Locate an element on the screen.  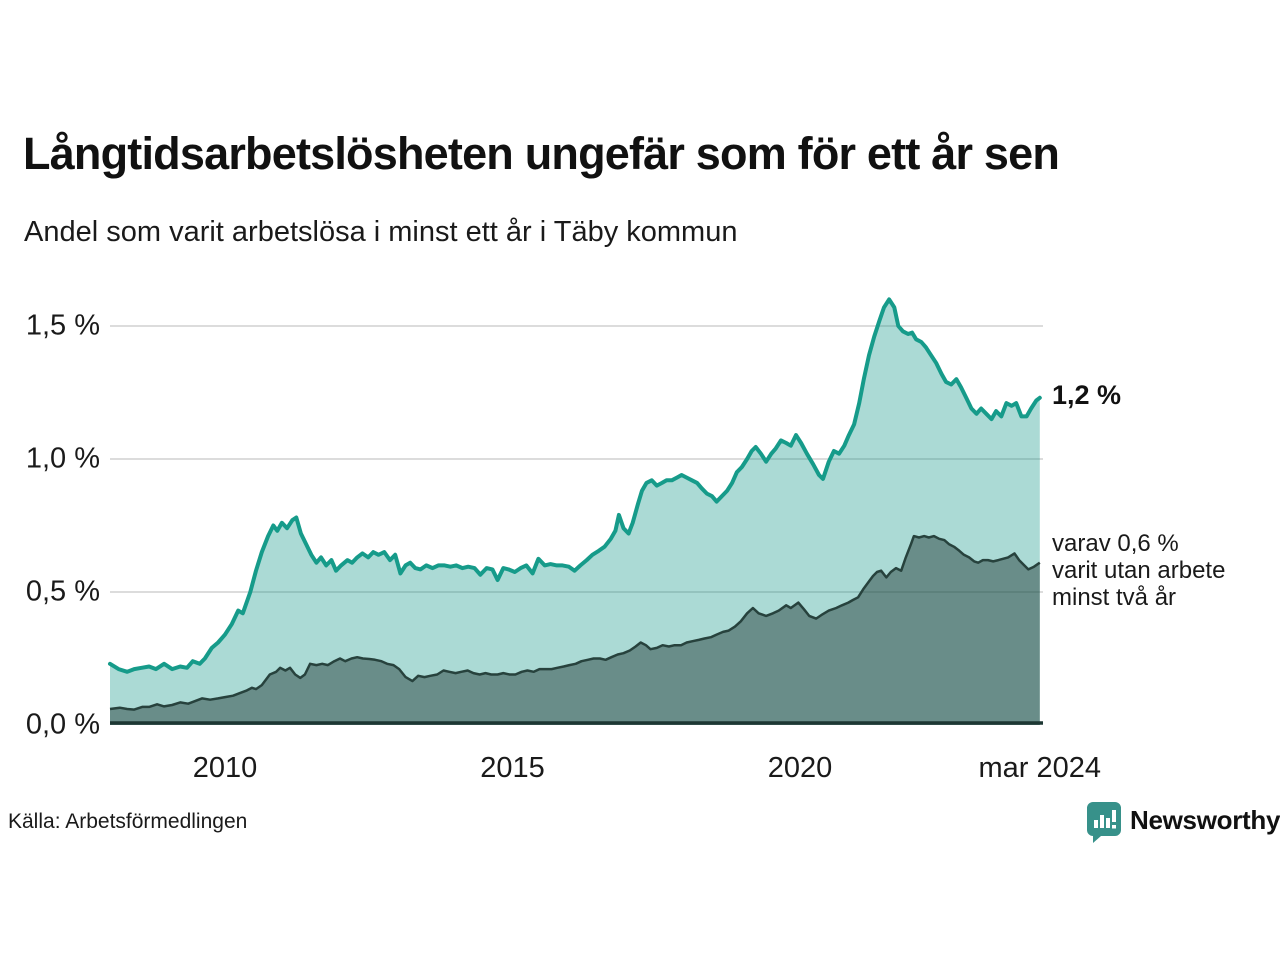
x-tick-label: 2015 is located at coordinates (512, 768).